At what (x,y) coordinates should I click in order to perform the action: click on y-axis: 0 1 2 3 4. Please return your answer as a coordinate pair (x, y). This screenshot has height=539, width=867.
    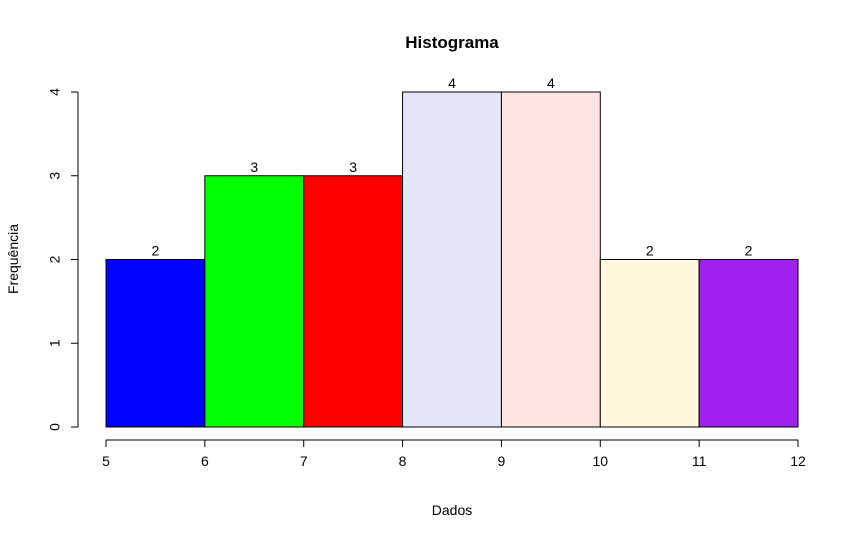
    Looking at the image, I should click on (63, 259).